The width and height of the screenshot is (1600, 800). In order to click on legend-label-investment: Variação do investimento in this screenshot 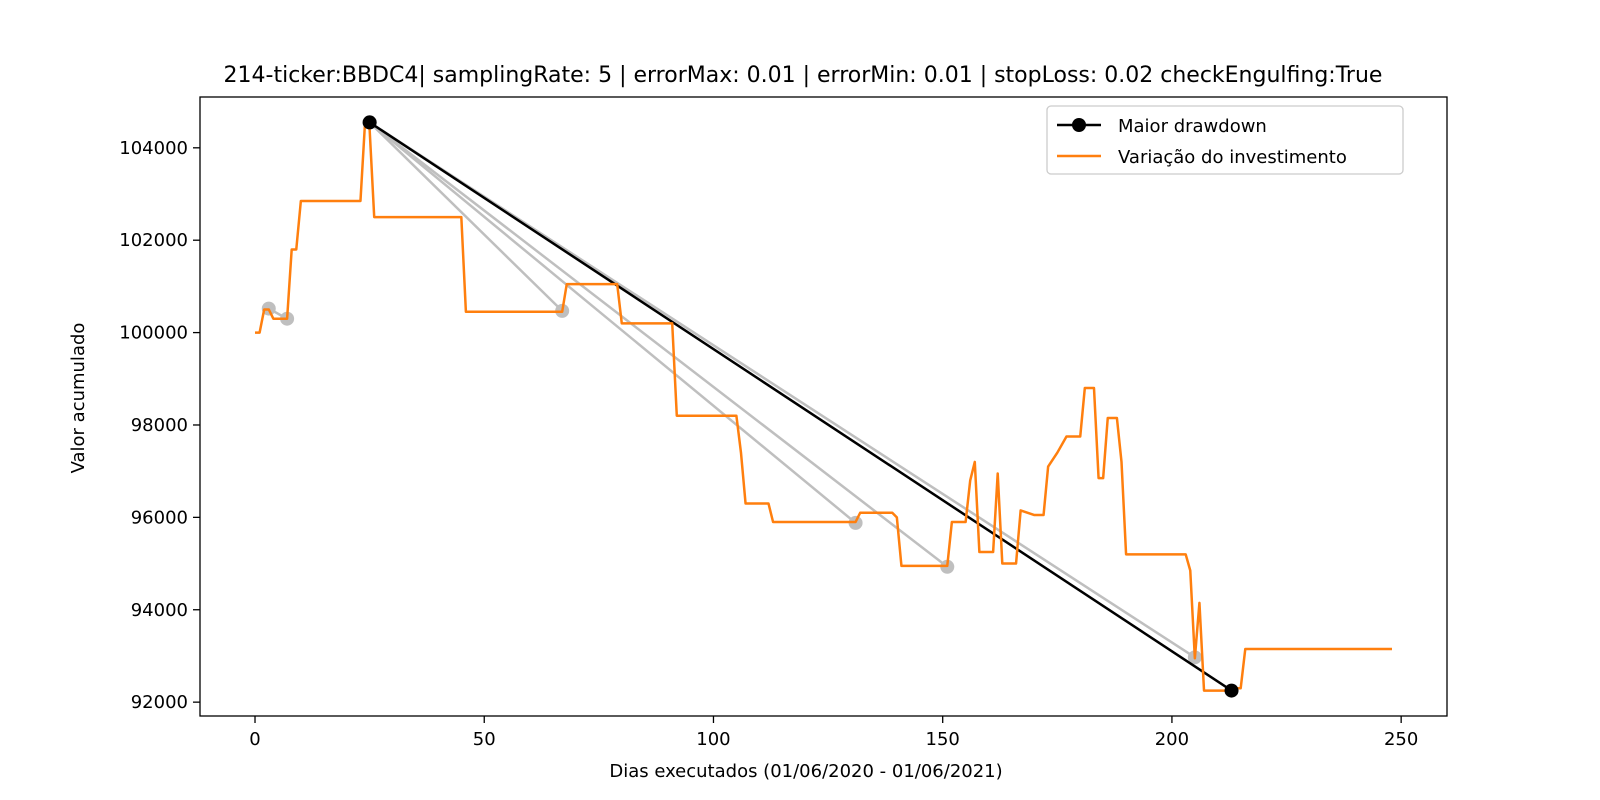, I will do `click(1232, 157)`.